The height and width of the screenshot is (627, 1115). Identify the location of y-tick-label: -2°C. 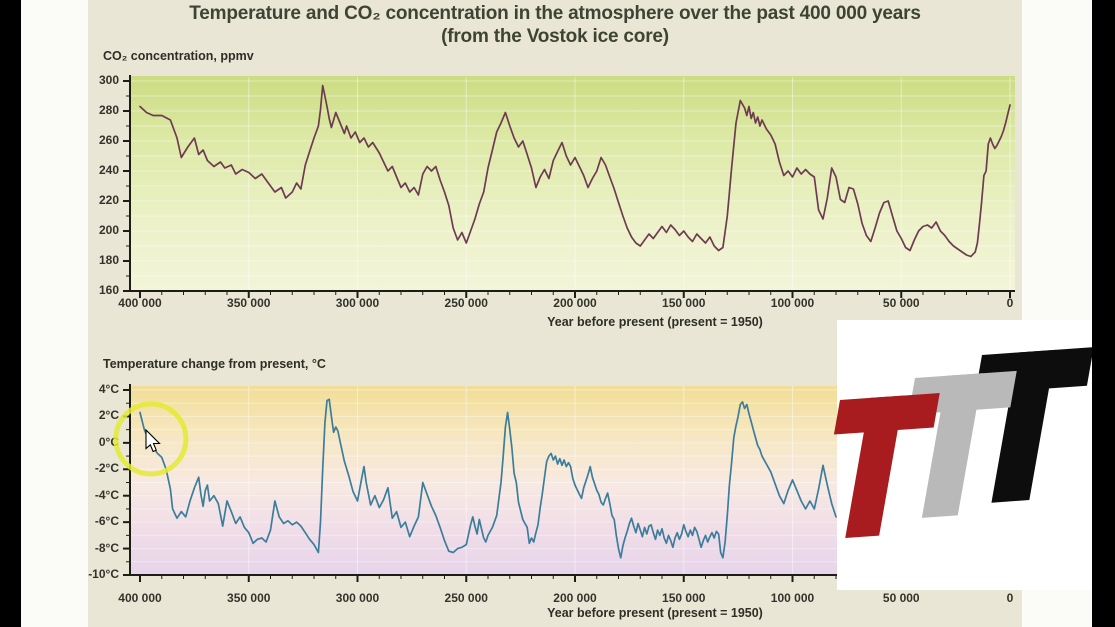
(106, 468).